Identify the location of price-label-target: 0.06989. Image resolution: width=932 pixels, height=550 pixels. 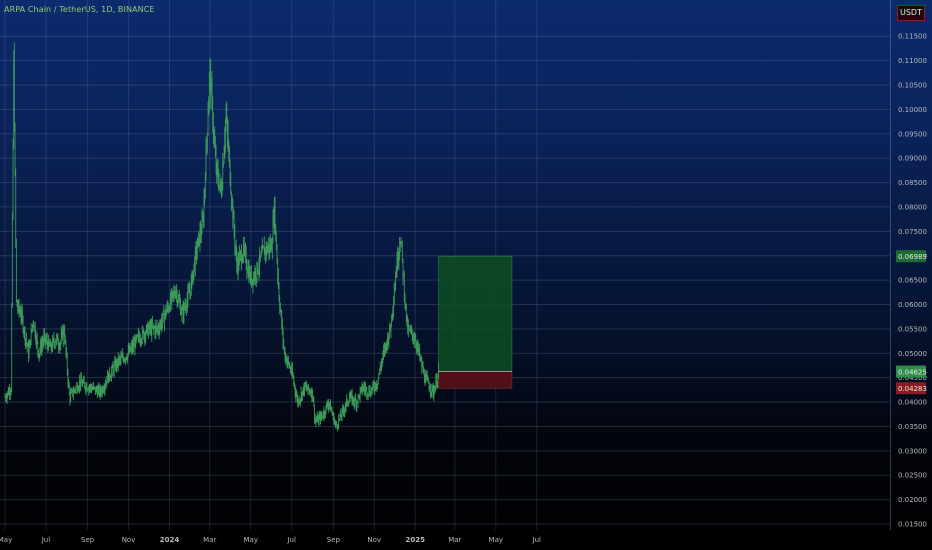
(912, 257).